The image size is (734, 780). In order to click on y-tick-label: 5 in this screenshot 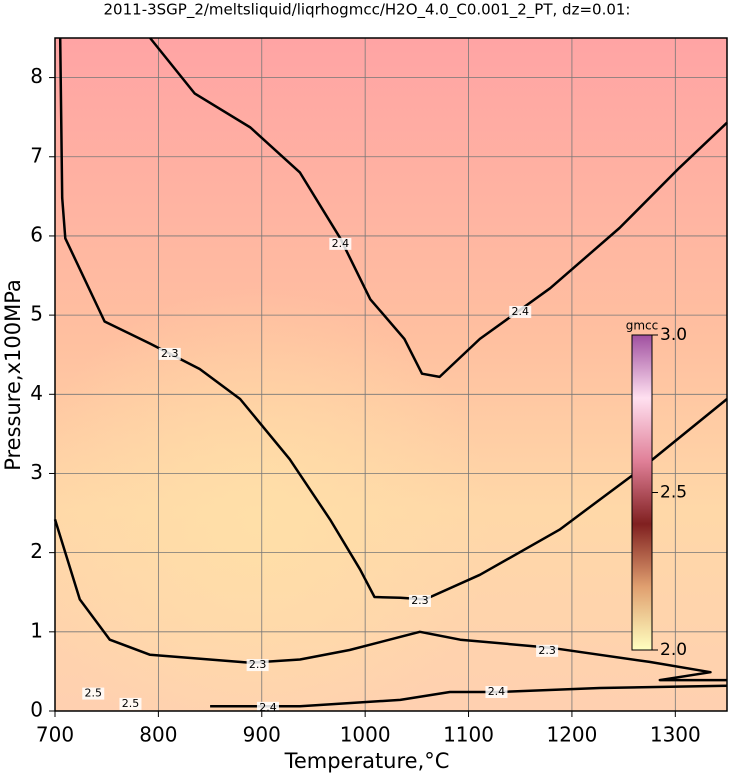, I will do `click(36, 314)`.